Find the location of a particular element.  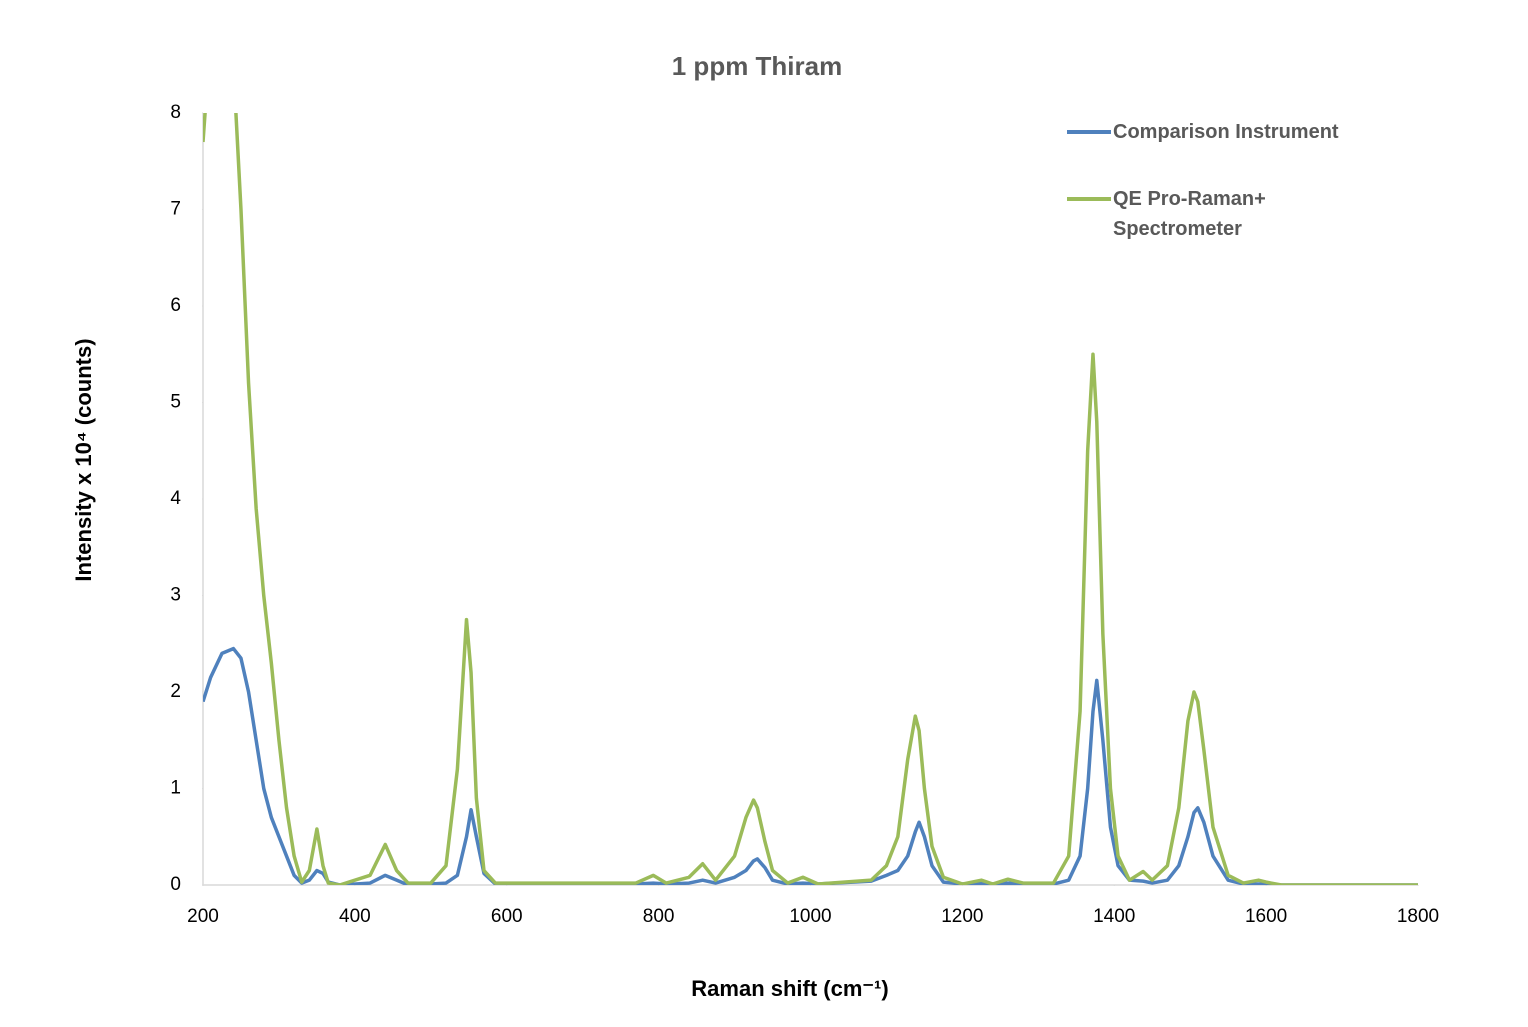

legend-label: Comparison Instrument is located at coordinates (1226, 132).